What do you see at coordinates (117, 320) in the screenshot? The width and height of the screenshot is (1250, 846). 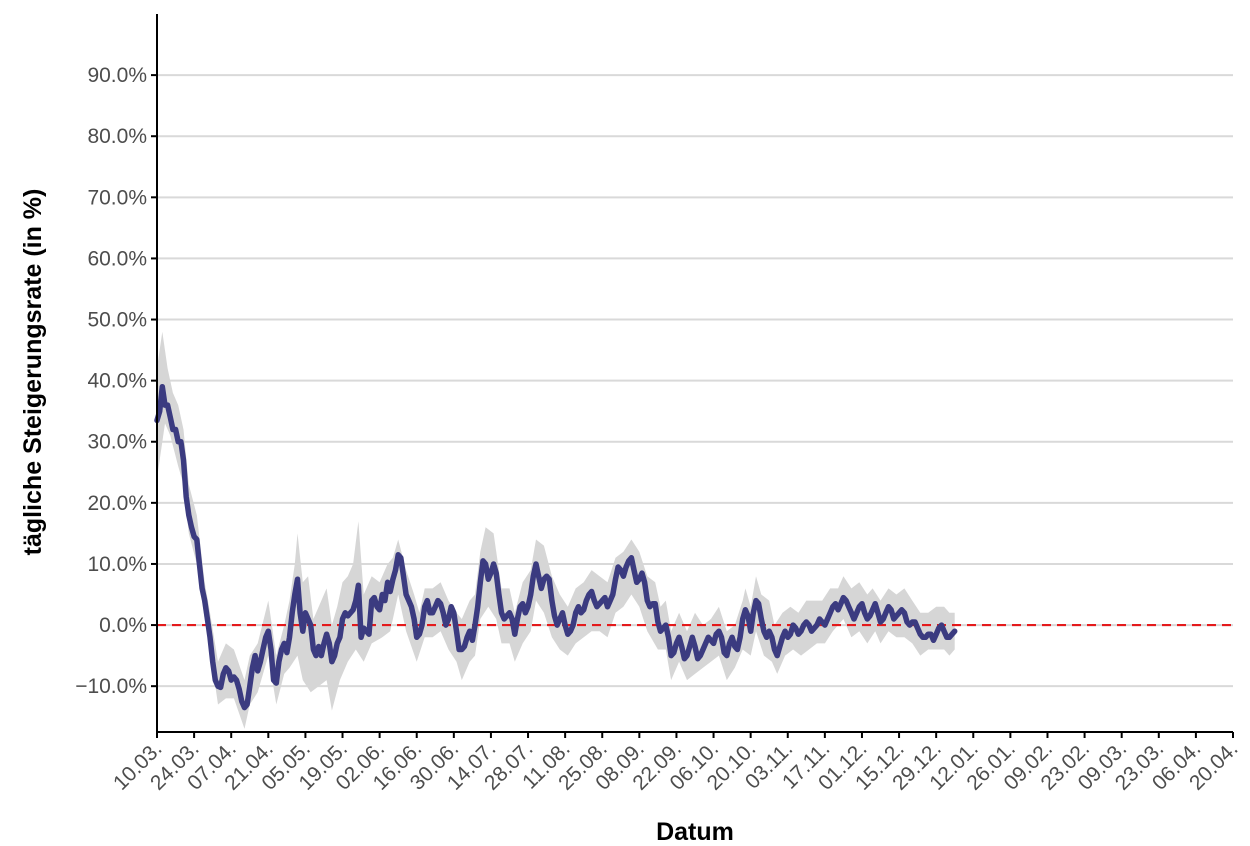 I see `y-tick-label-6: 50.0%` at bounding box center [117, 320].